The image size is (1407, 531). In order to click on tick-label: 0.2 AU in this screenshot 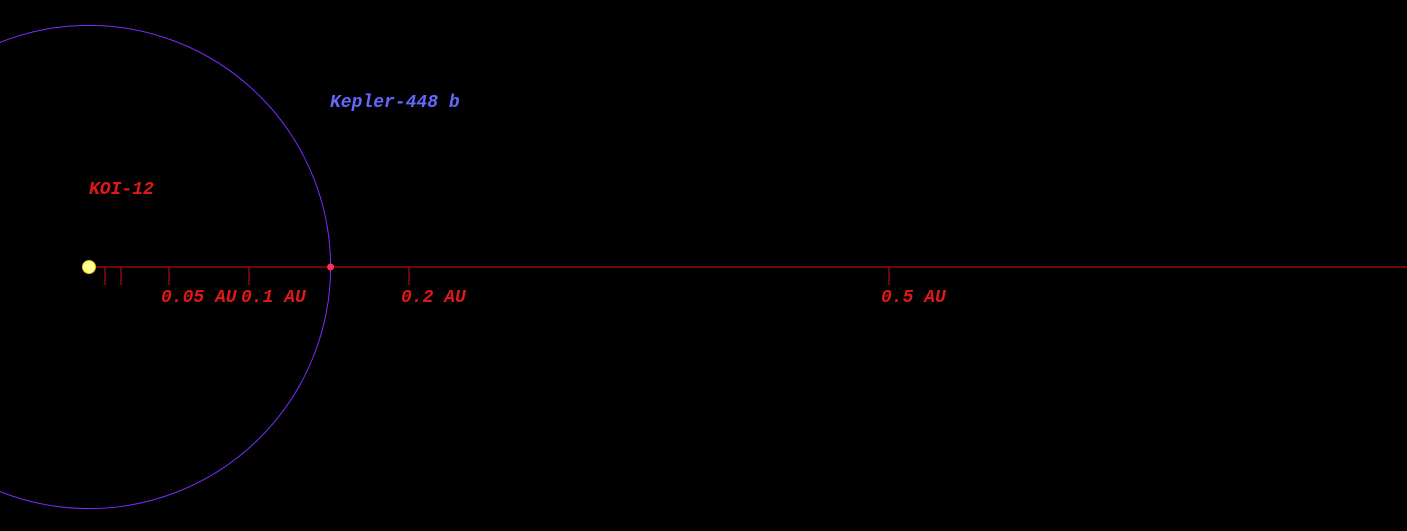, I will do `click(434, 298)`.